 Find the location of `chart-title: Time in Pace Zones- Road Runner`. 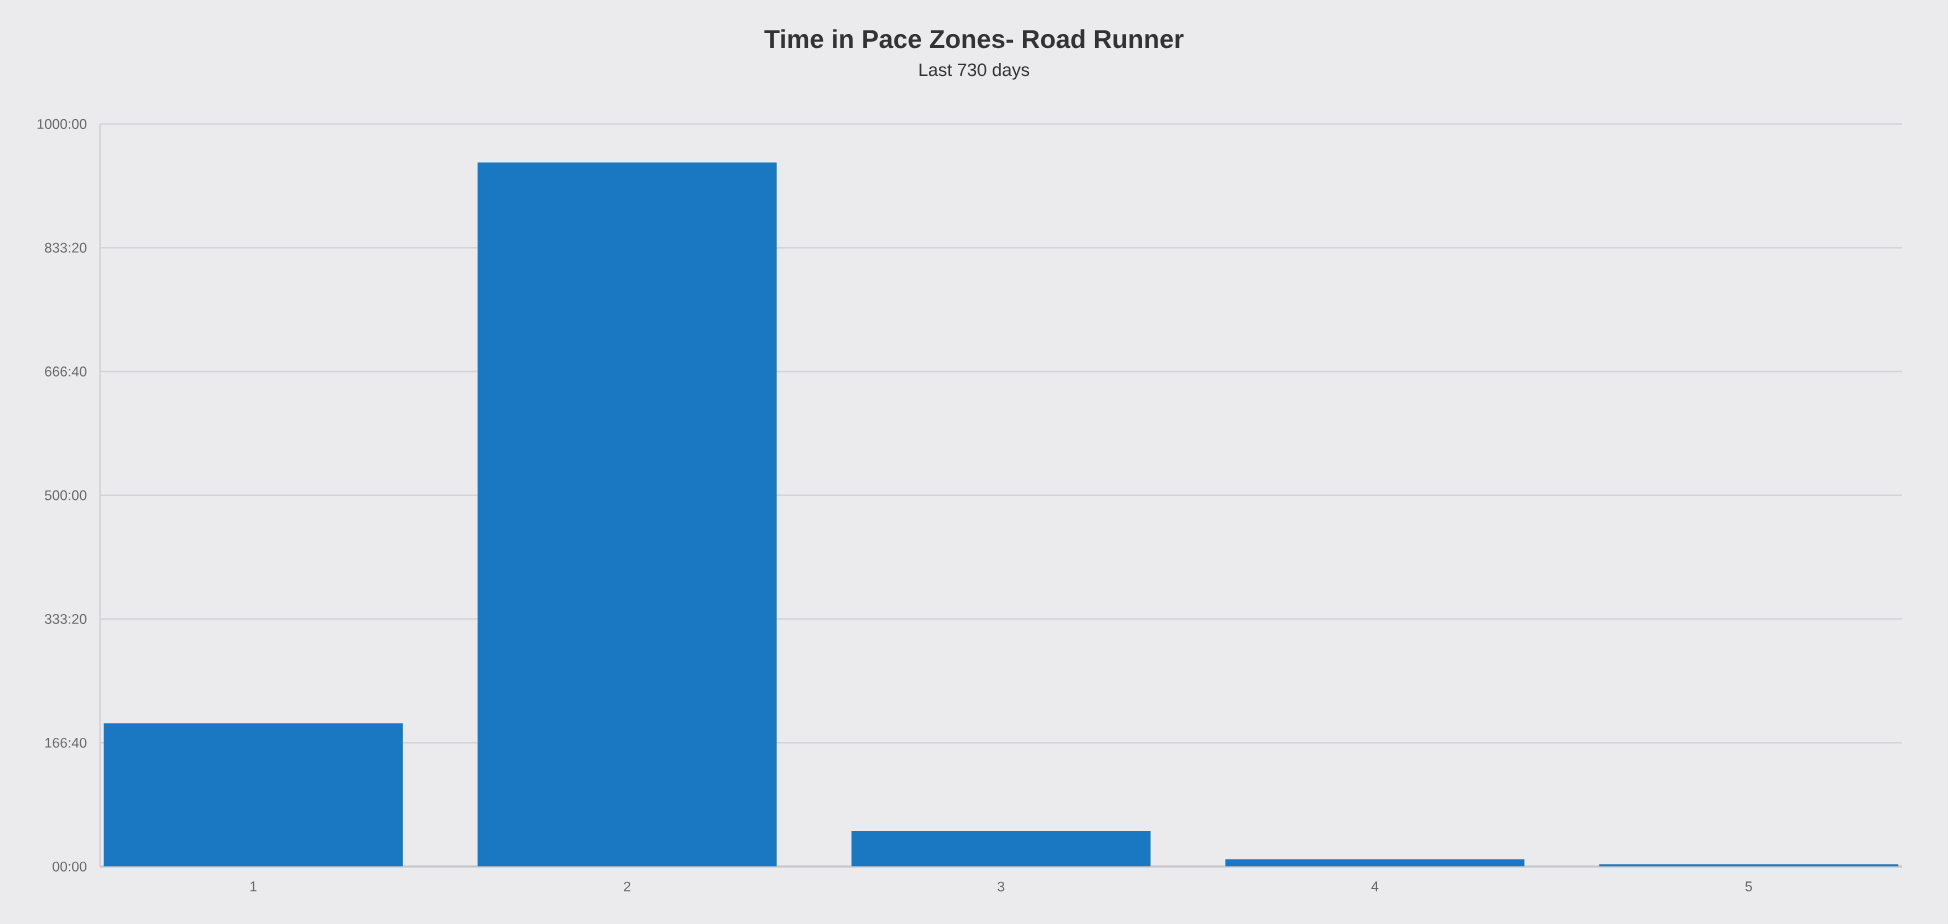

chart-title: Time in Pace Zones- Road Runner is located at coordinates (974, 39).